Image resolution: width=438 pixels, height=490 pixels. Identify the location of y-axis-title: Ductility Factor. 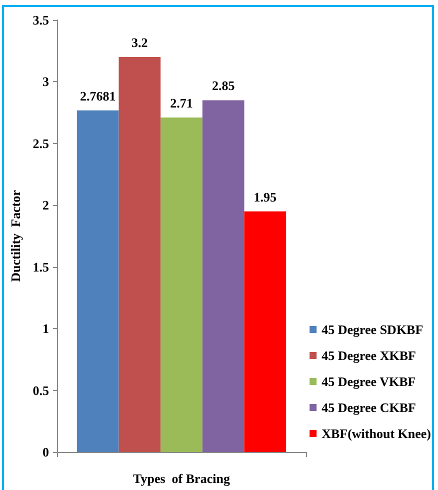
(15, 236).